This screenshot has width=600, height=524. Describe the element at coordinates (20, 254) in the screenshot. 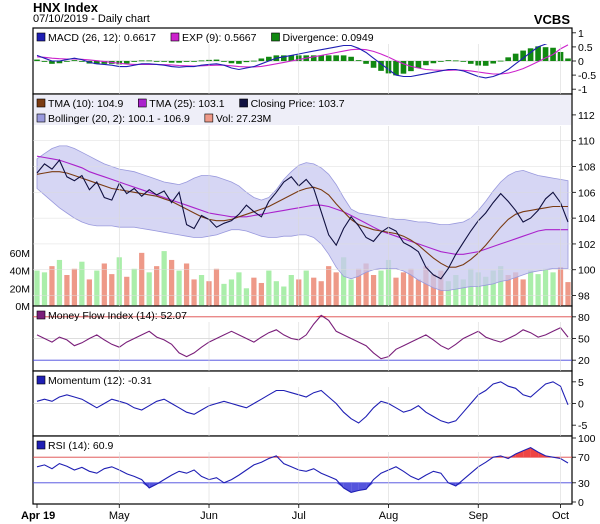

I see `volume-tick-label: 60M` at that location.